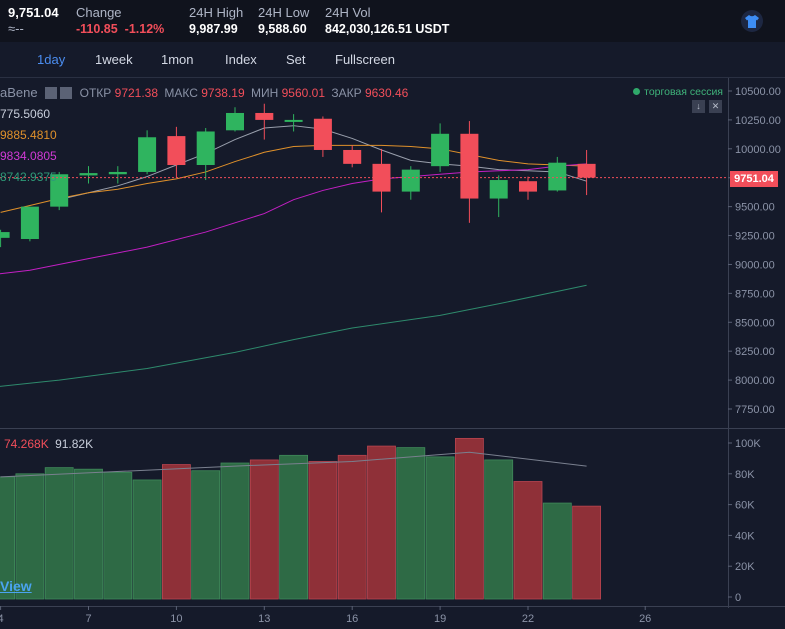  What do you see at coordinates (745, 506) in the screenshot?
I see `volume-tick-label: 60K` at bounding box center [745, 506].